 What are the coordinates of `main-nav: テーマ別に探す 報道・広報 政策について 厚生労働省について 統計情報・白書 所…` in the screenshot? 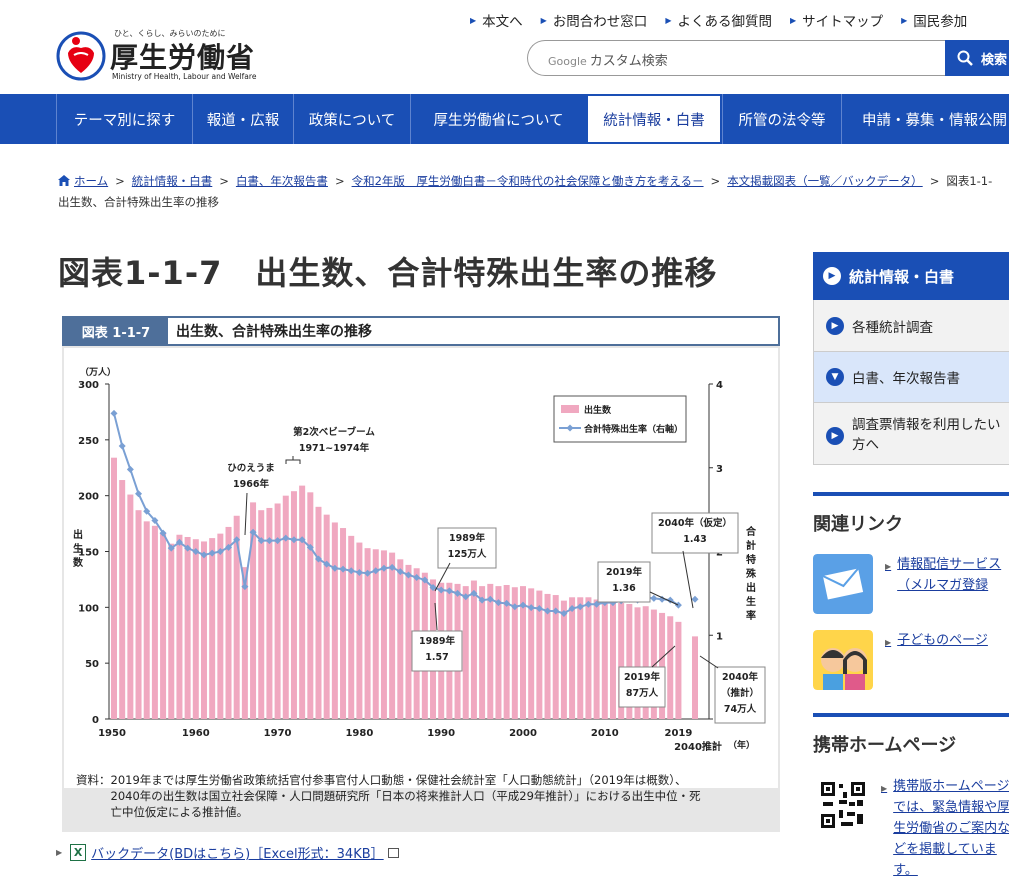 It's located at (504, 119).